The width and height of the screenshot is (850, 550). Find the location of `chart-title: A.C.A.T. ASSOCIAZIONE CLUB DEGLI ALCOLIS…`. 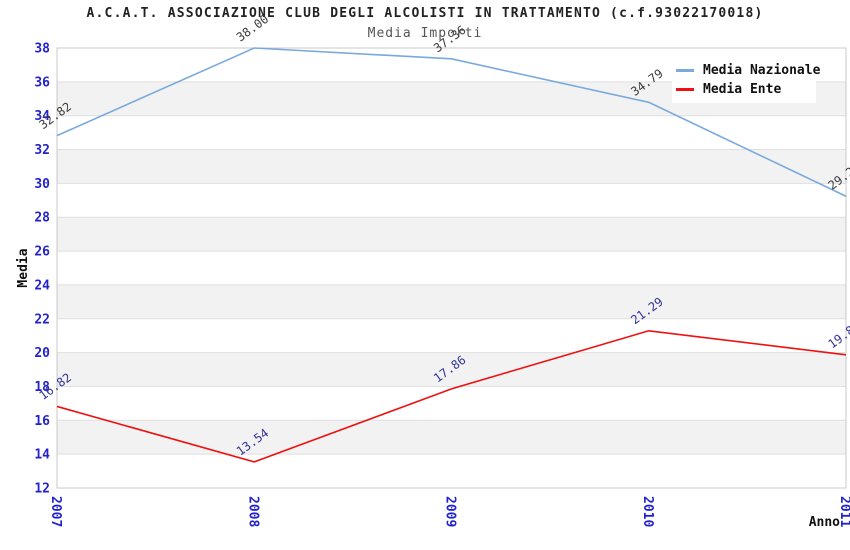

chart-title: A.C.A.T. ASSOCIAZIONE CLUB DEGLI ALCOLIS… is located at coordinates (425, 13).